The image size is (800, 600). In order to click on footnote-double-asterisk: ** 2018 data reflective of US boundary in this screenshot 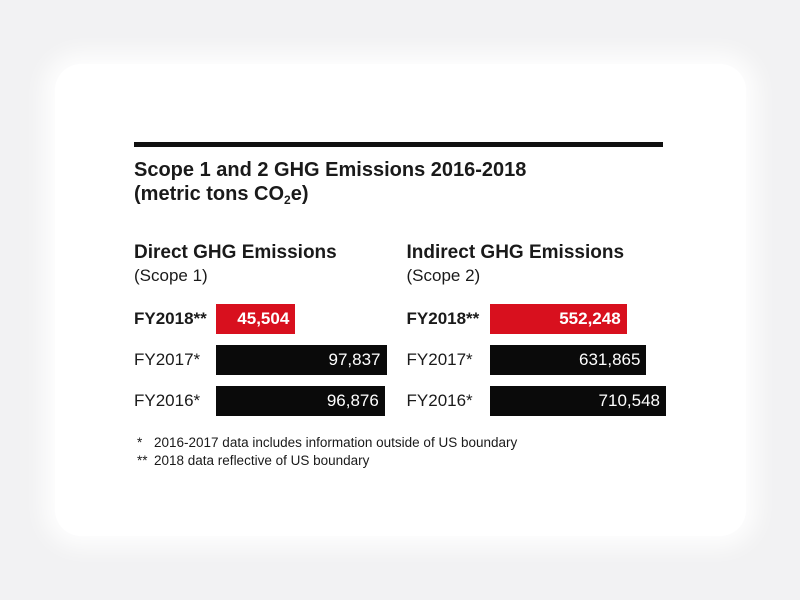, I will do `click(400, 461)`.